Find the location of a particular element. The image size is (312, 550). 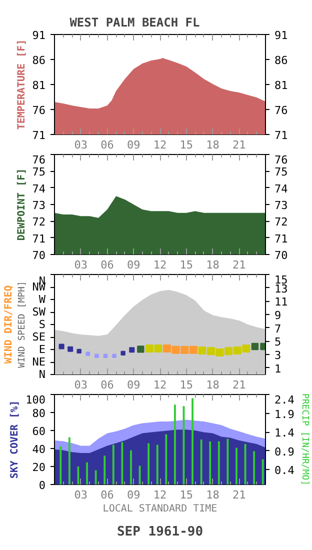

y-tick-label: 73 is located at coordinates (39, 205).